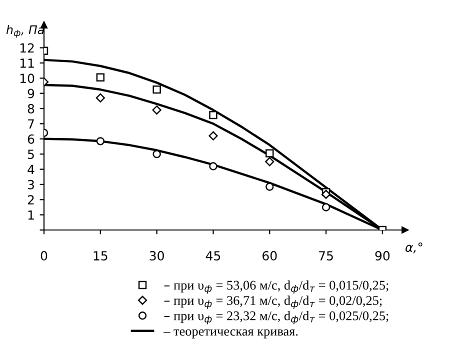 Image resolution: width=456 pixels, height=346 pixels. Describe the element at coordinates (31, 199) in the screenshot. I see `y-tick-label: 2` at that location.